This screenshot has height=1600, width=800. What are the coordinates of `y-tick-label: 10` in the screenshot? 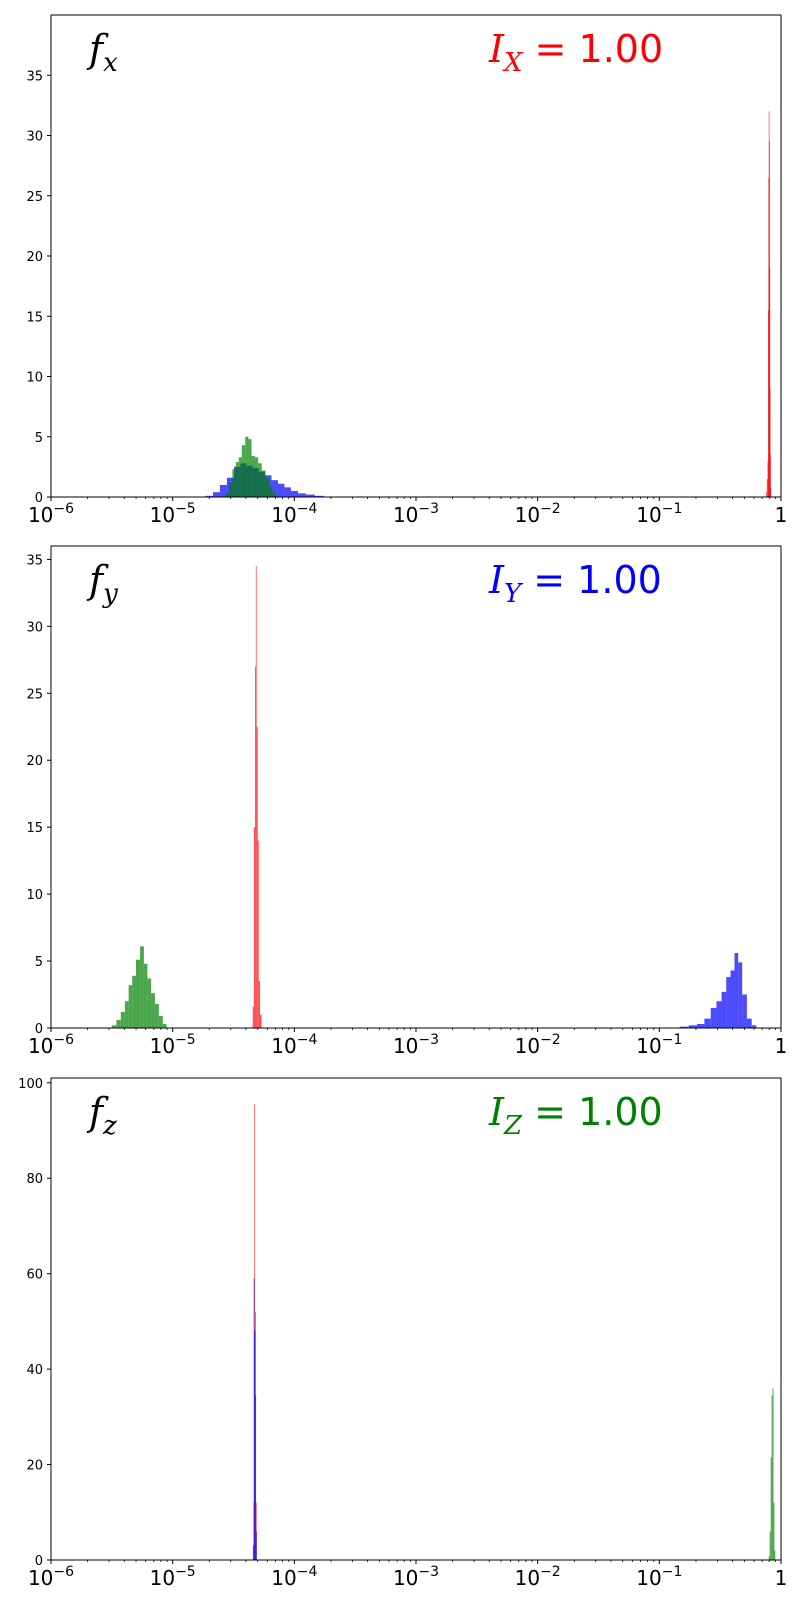 It's located at (34, 378).